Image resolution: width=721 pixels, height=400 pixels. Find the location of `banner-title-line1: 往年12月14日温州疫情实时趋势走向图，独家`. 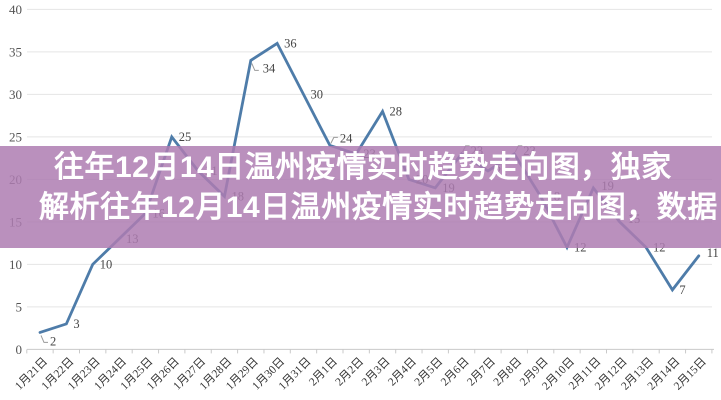

banner-title-line1: 往年12月14日温州疫情实时趋势走向图，独家 is located at coordinates (363, 167).